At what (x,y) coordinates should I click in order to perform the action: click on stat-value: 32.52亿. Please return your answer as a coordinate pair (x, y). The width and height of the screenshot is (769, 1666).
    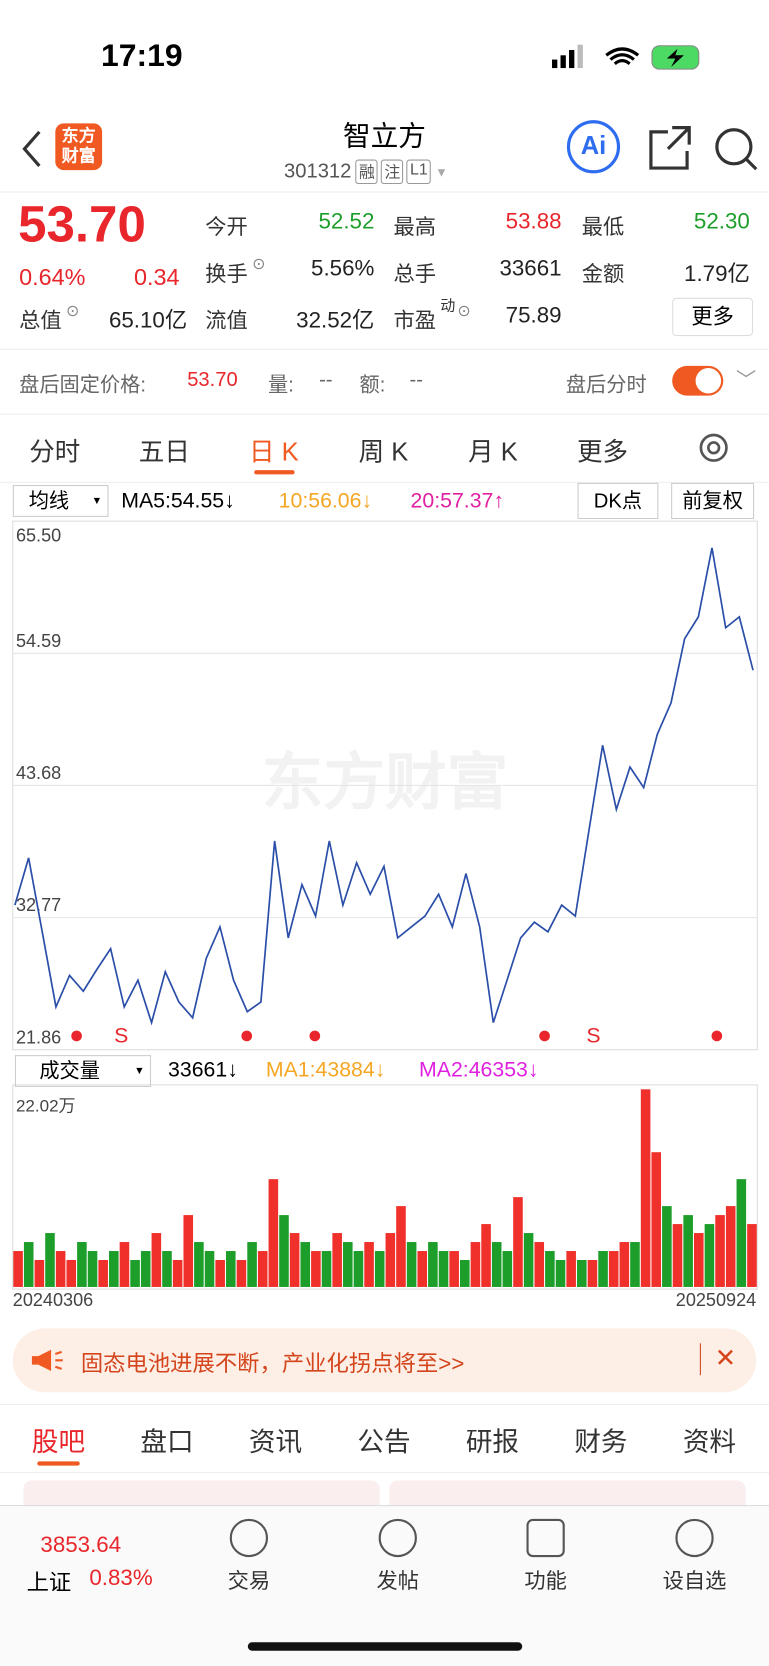
    Looking at the image, I should click on (335, 320).